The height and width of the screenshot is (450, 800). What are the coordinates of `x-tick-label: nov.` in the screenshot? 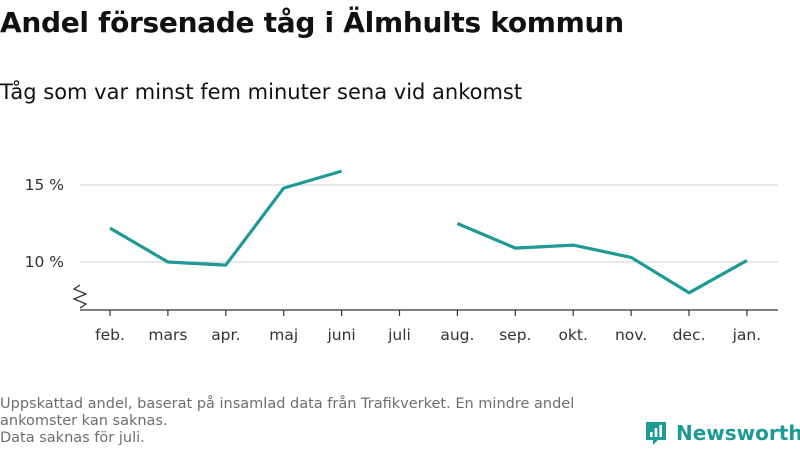 It's located at (631, 335).